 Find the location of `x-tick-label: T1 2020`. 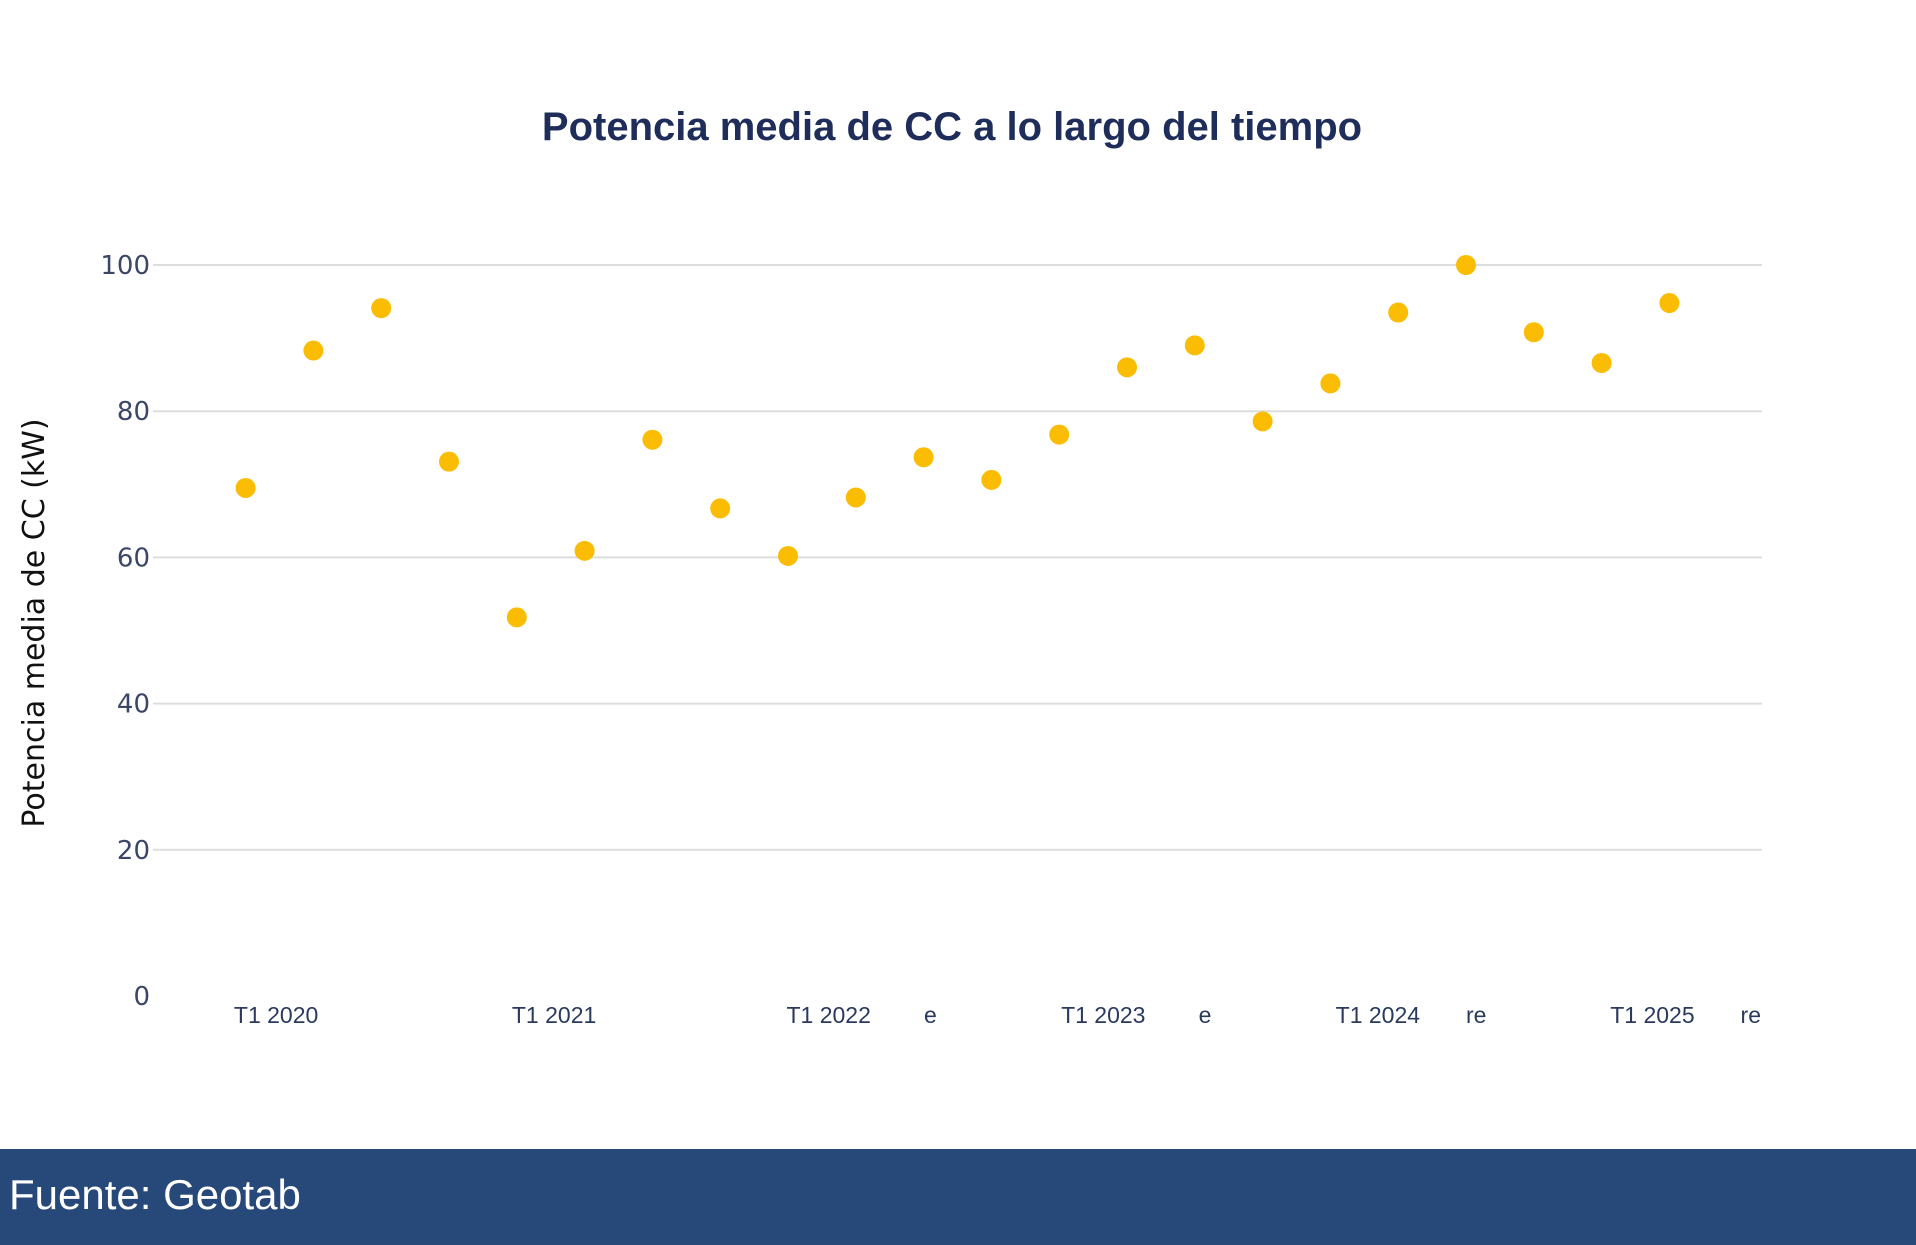

x-tick-label: T1 2020 is located at coordinates (276, 1015).